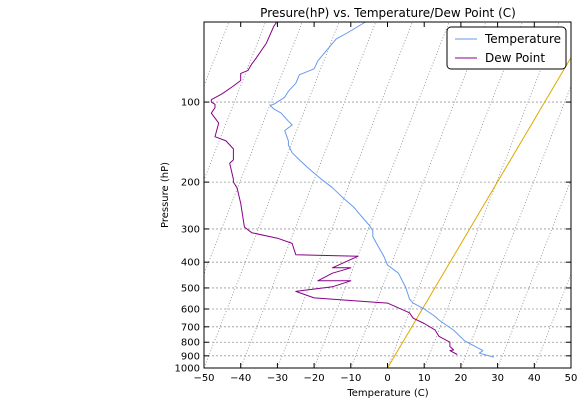  I want to click on y-axis-label: Pressure (hP), so click(165, 195).